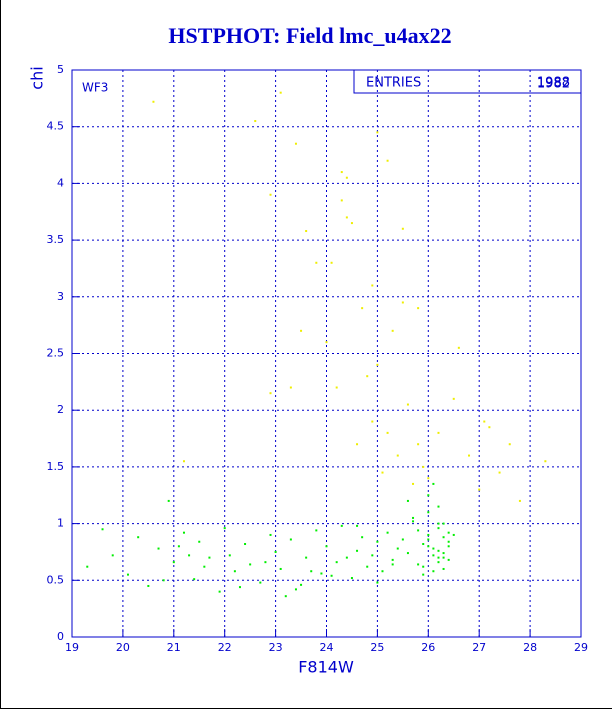  Describe the element at coordinates (581, 647) in the screenshot. I see `x-tick-label: 29` at that location.